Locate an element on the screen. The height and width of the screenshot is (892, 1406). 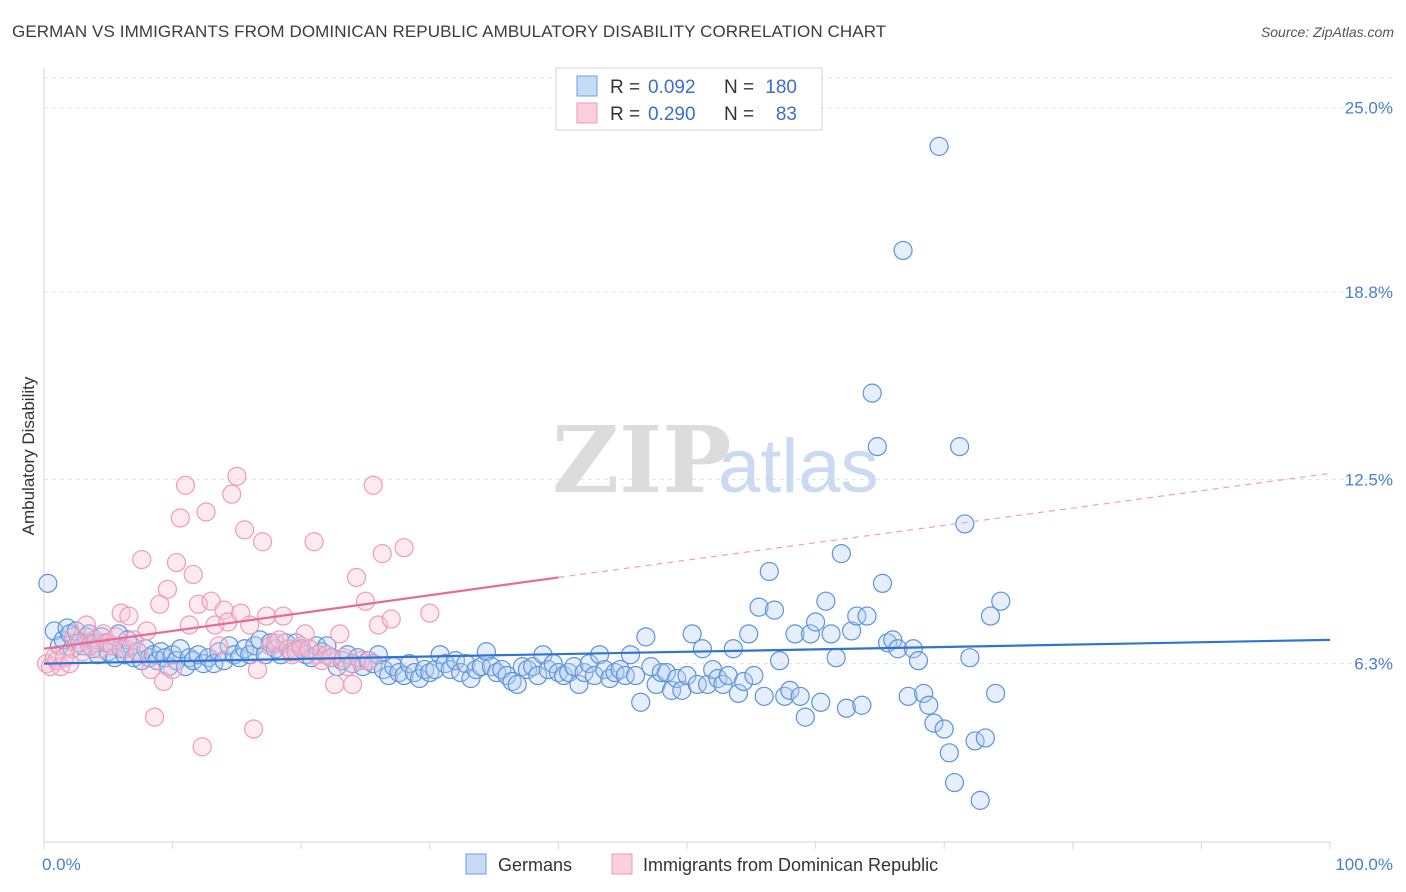
legend-r-value-0: 0.092 is located at coordinates (672, 87).